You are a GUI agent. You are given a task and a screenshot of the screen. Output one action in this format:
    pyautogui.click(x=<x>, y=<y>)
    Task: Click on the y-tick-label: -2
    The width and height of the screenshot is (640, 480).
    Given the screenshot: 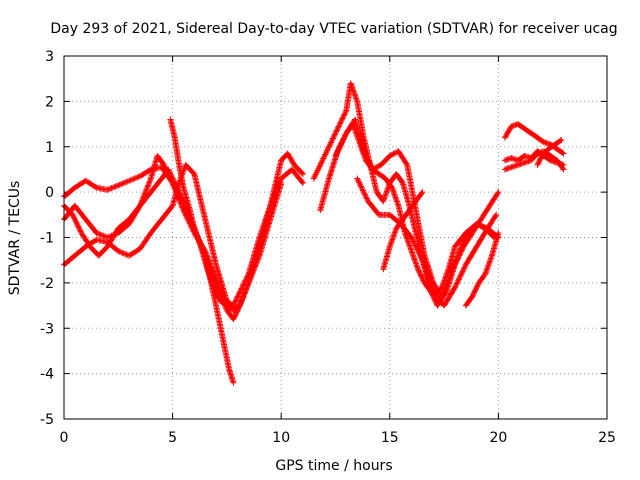 What is the action you would take?
    pyautogui.click(x=47, y=284)
    